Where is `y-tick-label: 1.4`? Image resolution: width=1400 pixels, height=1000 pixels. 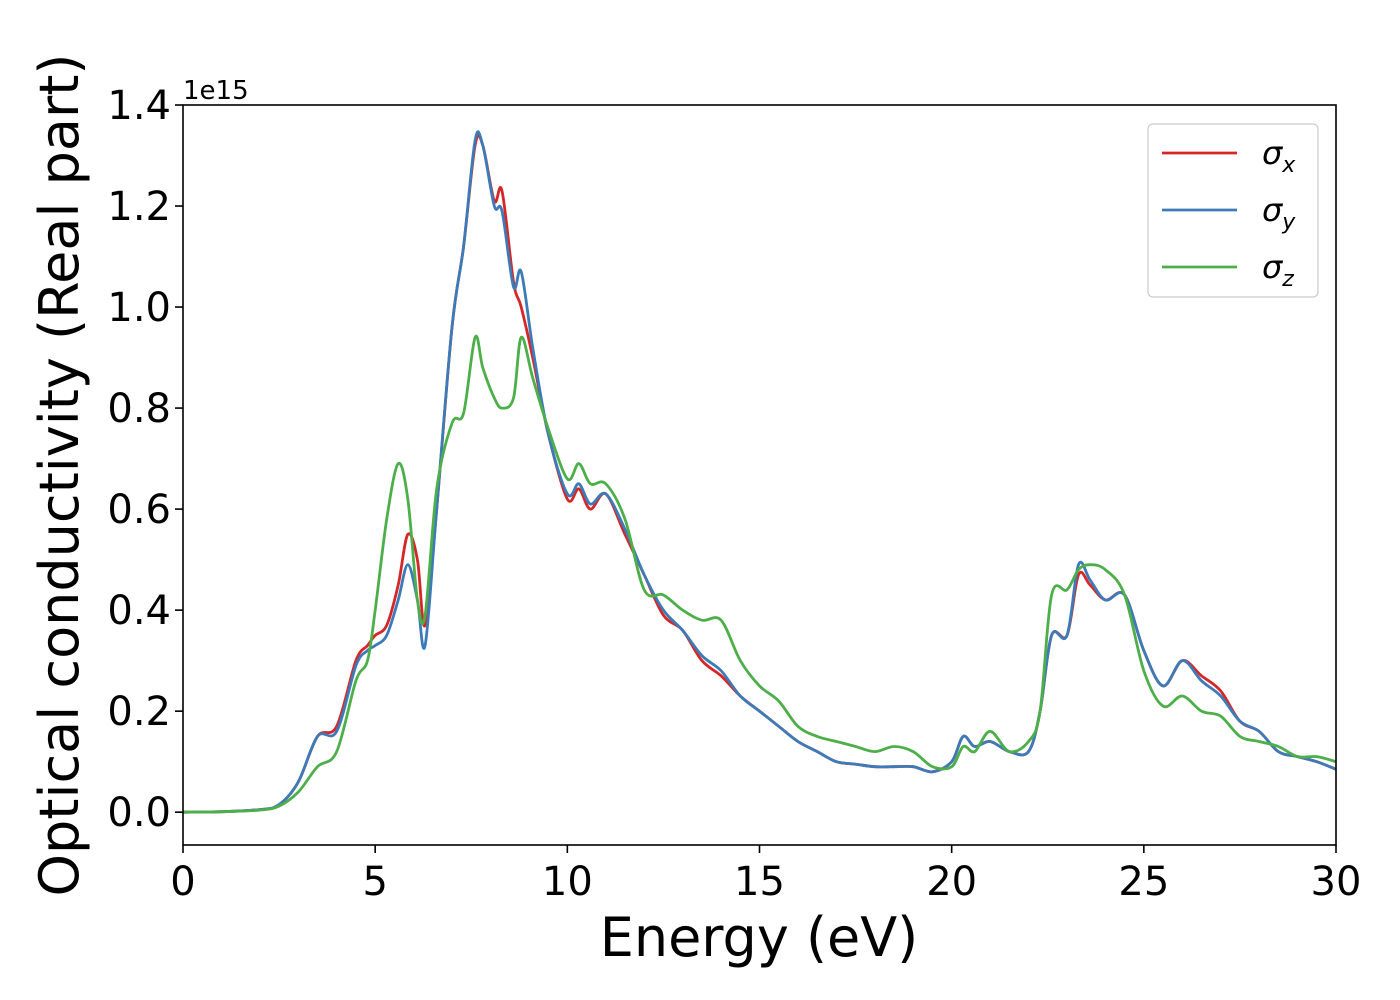
y-tick-label: 1.4 is located at coordinates (139, 106).